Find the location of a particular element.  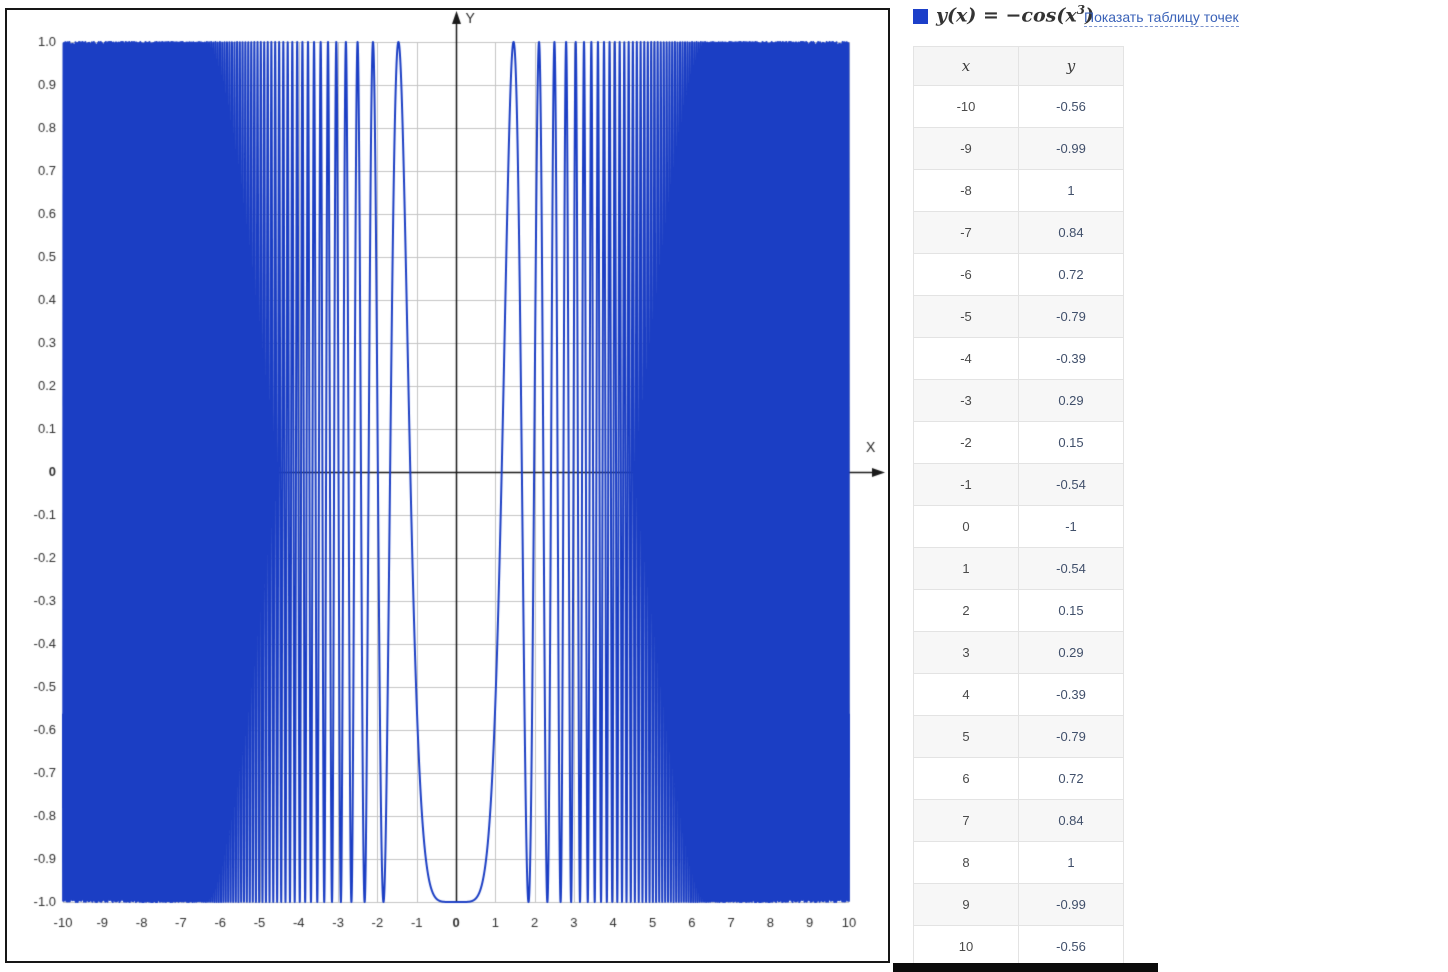

x-value-cell: -4 is located at coordinates (966, 358).